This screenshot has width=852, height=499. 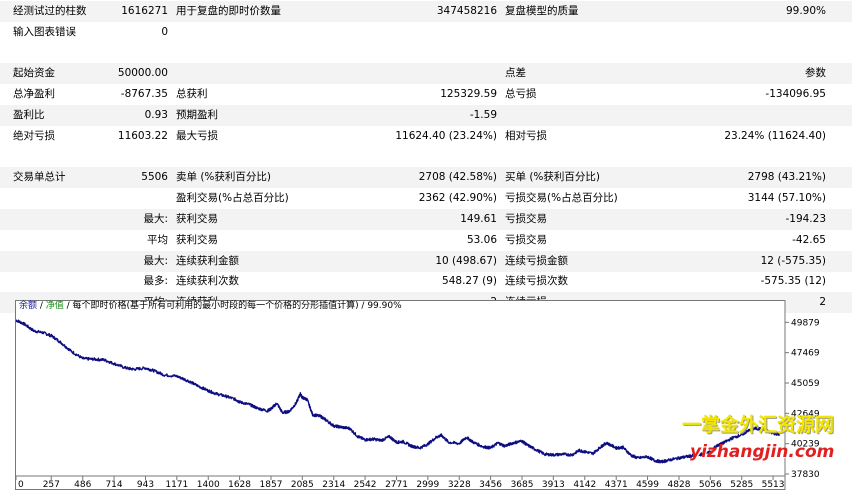 What do you see at coordinates (232, 198) in the screenshot?
I see `report-label-col2: 盈利交易(%占总百分比)` at bounding box center [232, 198].